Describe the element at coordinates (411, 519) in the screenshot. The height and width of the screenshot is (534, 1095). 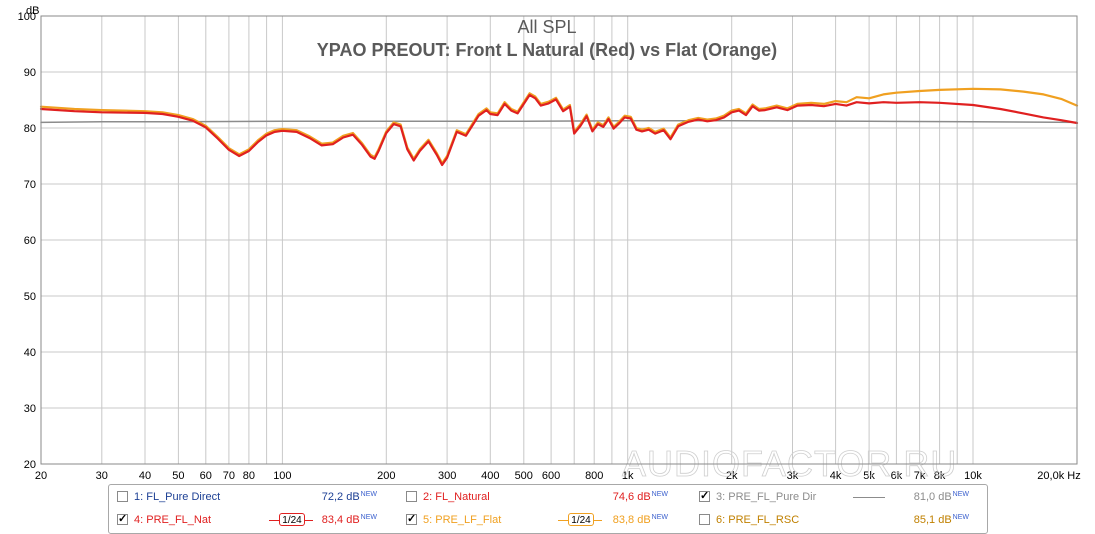
I see `legend-checkbox-5: ✓` at that location.